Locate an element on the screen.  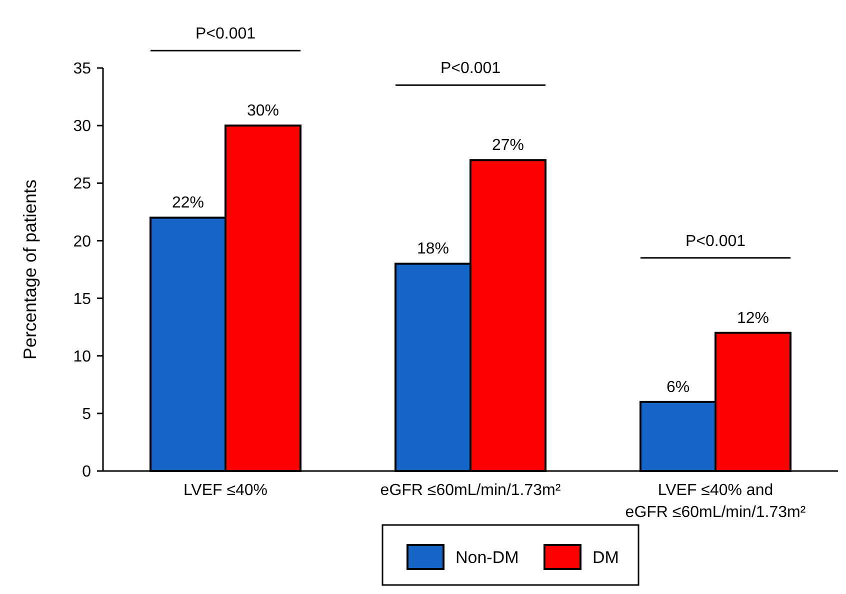
y-tick-label: 30 is located at coordinates (82, 127).